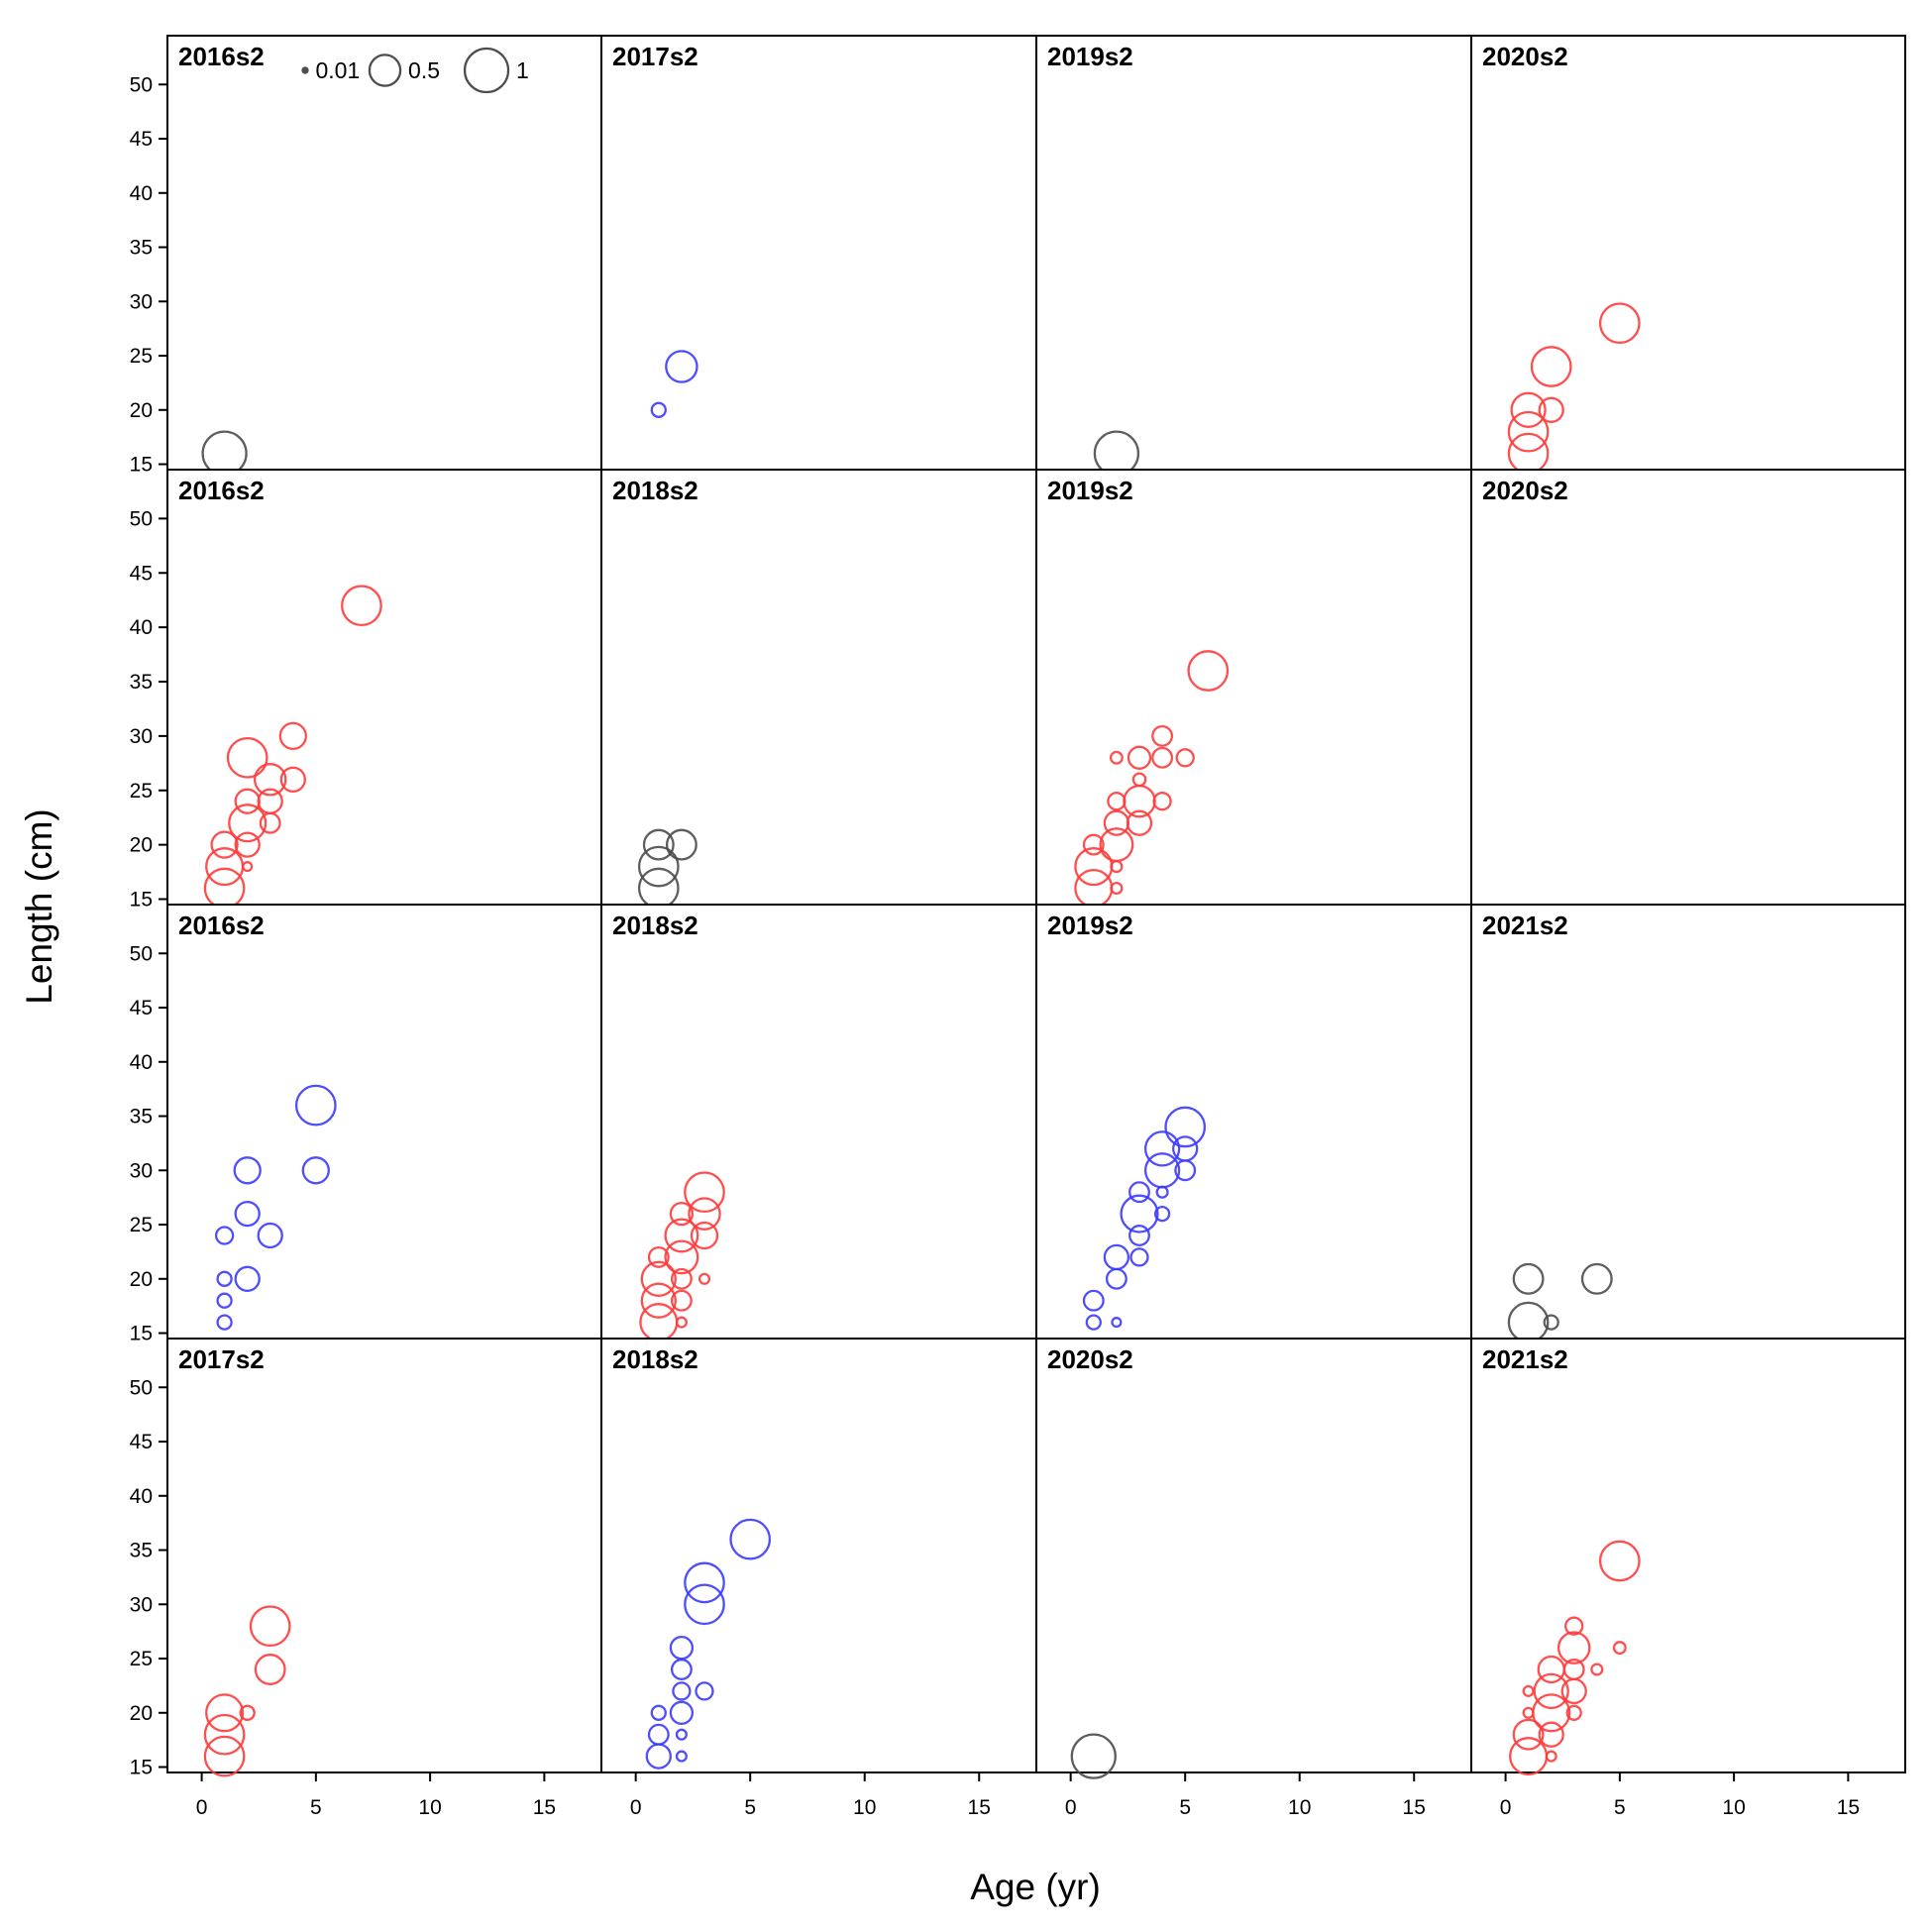 The width and height of the screenshot is (1932, 1932). I want to click on panel-label: 2018s2, so click(655, 491).